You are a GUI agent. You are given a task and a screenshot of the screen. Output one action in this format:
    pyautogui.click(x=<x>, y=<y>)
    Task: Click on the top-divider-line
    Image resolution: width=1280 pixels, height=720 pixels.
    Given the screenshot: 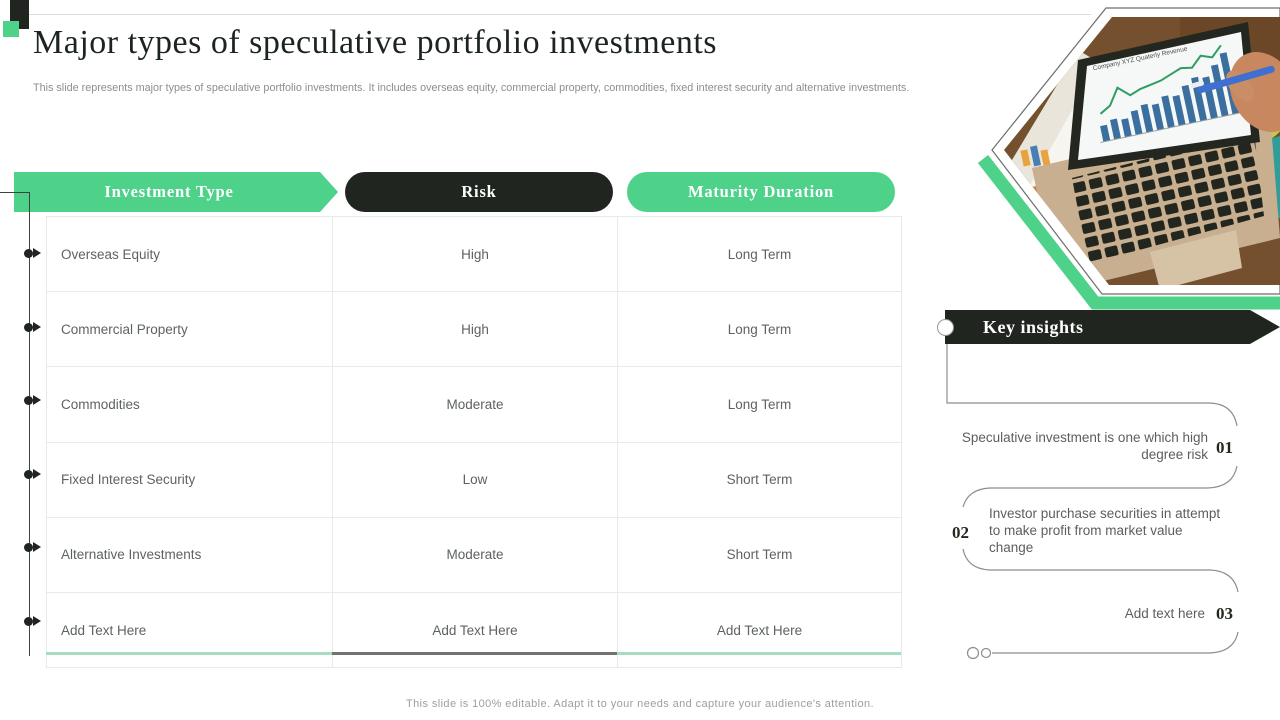 What is the action you would take?
    pyautogui.click(x=560, y=14)
    